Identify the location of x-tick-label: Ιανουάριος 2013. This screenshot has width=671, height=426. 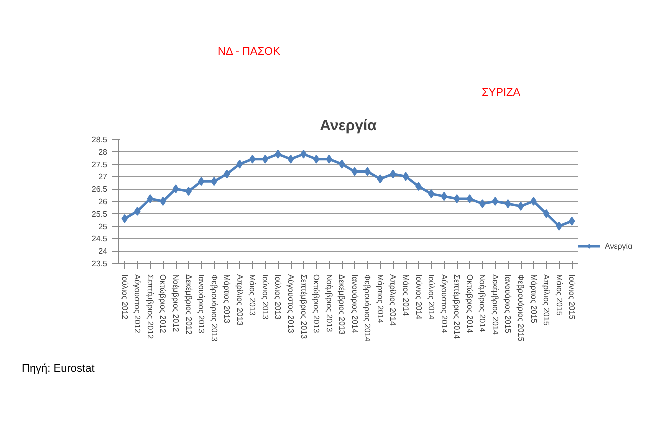
(201, 304).